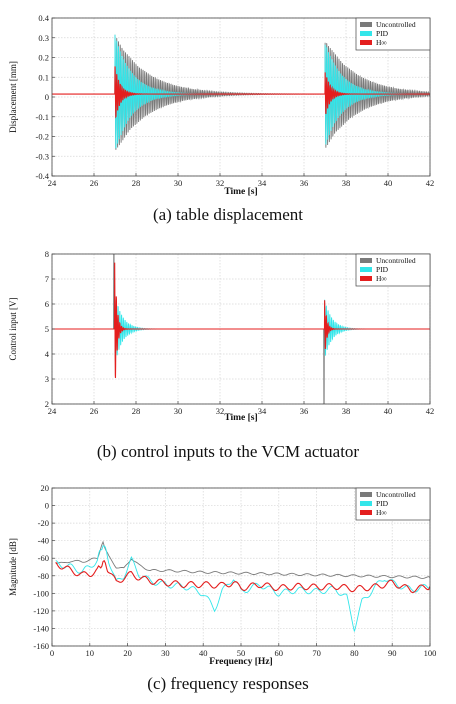 The width and height of the screenshot is (456, 704). Describe the element at coordinates (43, 58) in the screenshot. I see `y-tick-label: 0.2` at that location.